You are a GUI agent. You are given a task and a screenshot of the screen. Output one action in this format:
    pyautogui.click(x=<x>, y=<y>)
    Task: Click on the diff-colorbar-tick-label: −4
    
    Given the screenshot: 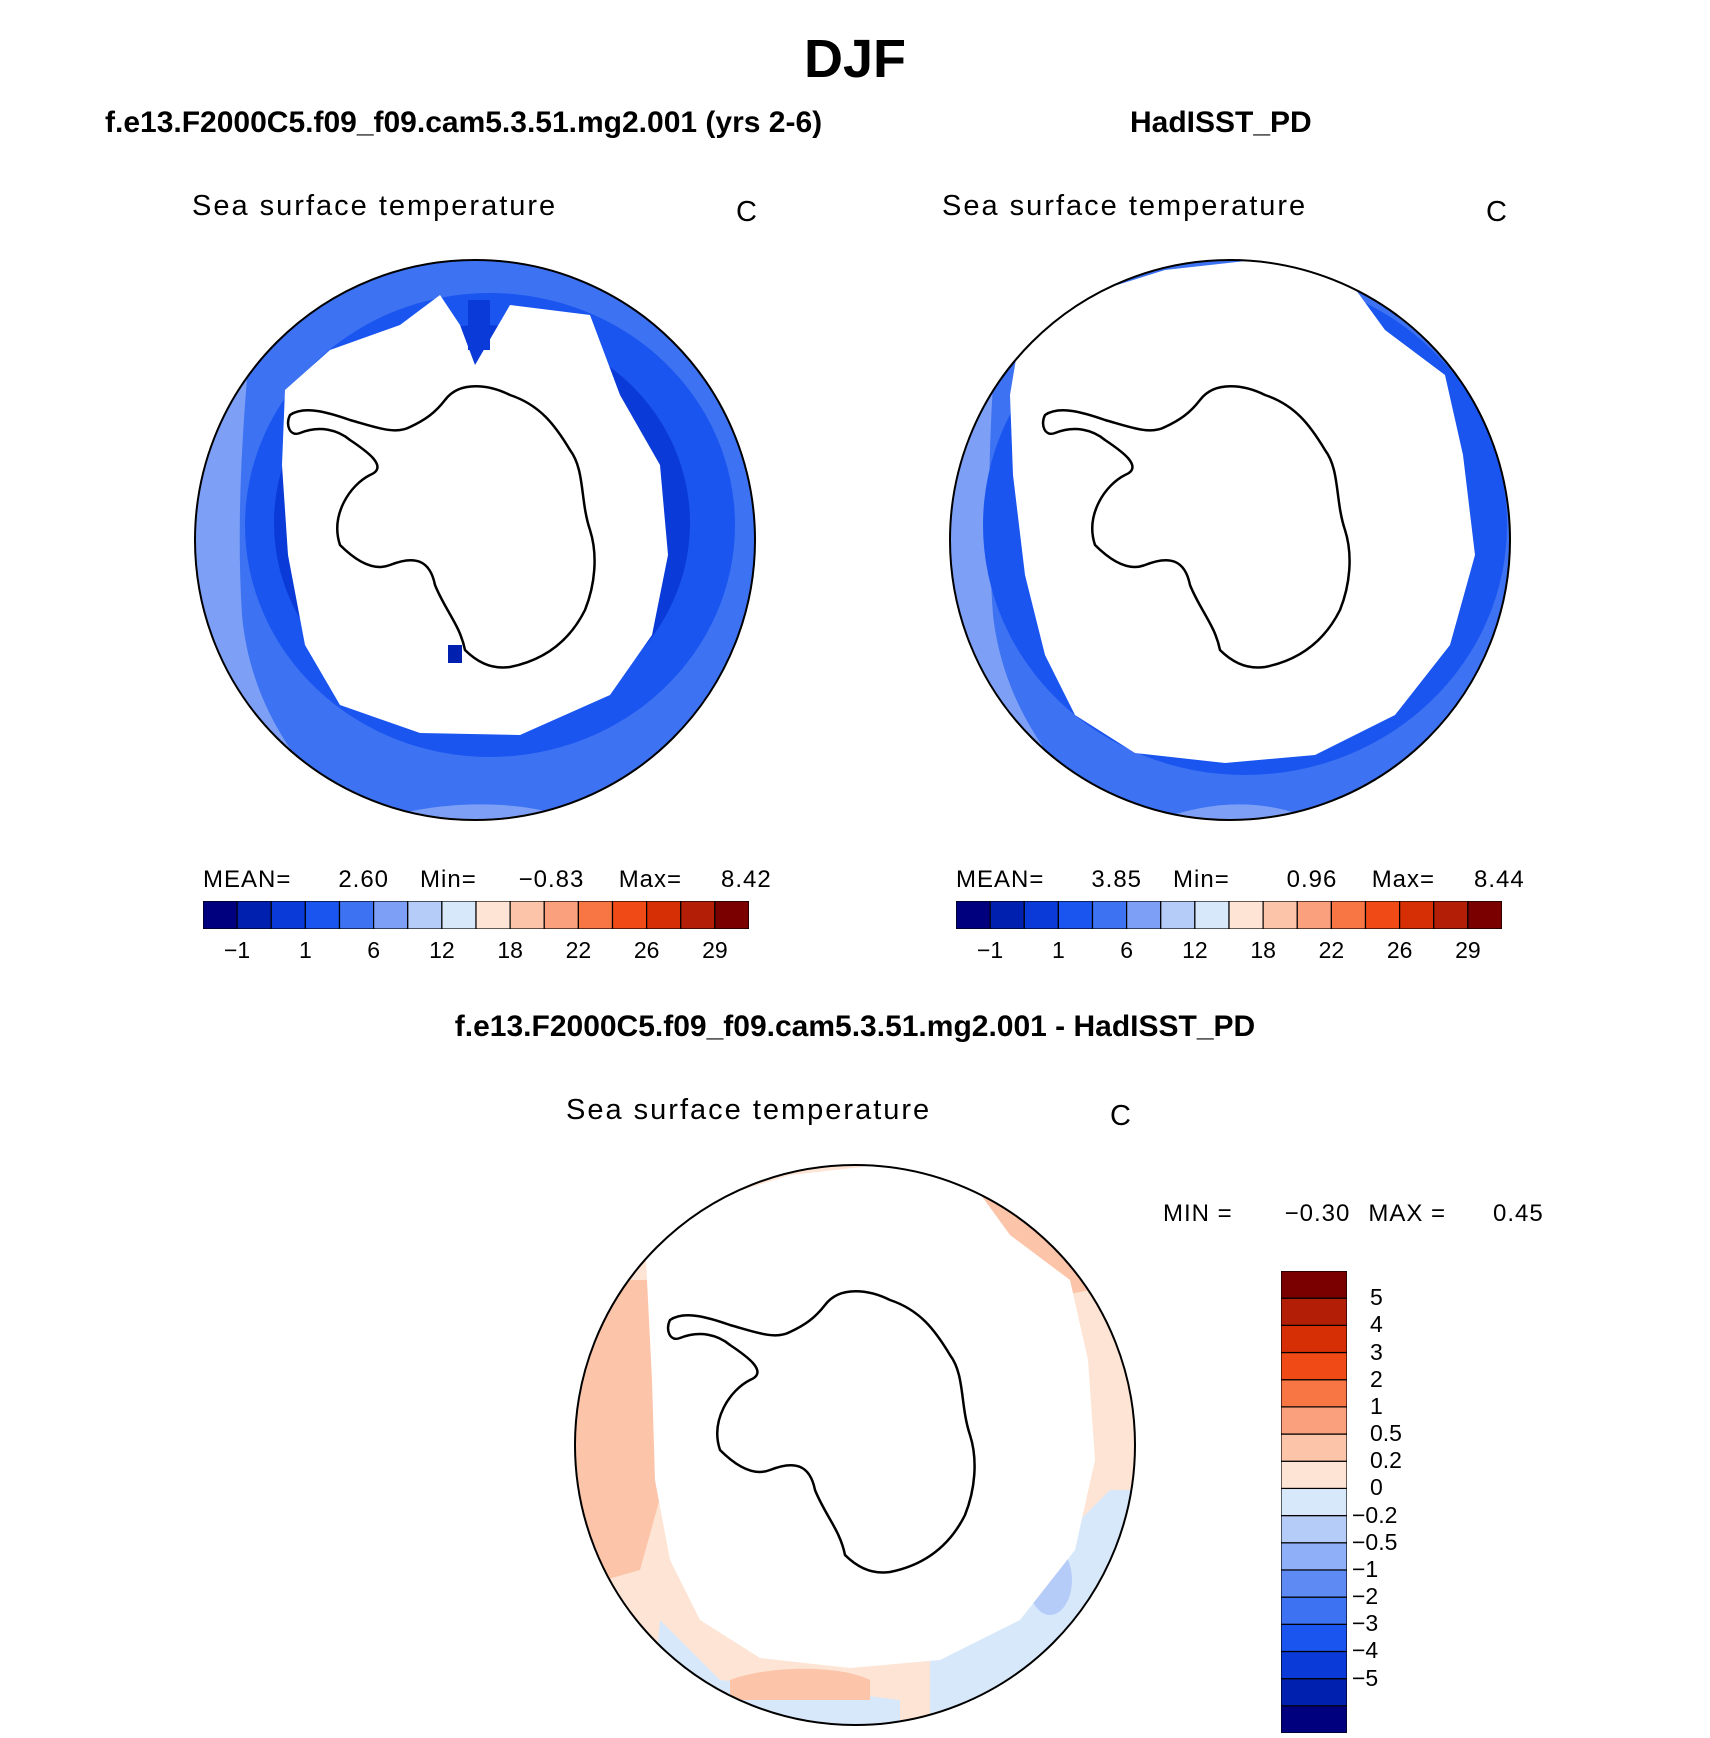 What is the action you would take?
    pyautogui.click(x=1365, y=1650)
    